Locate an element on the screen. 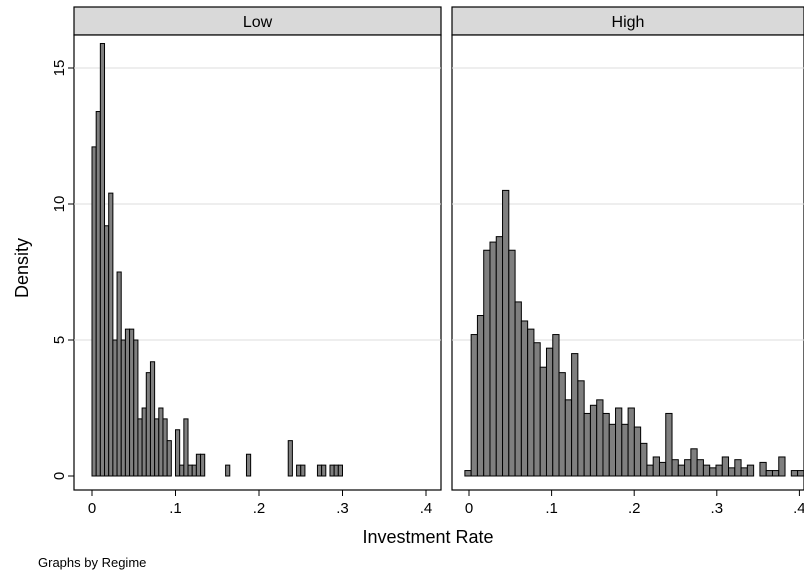  y-tick-label: 5 is located at coordinates (59, 340).